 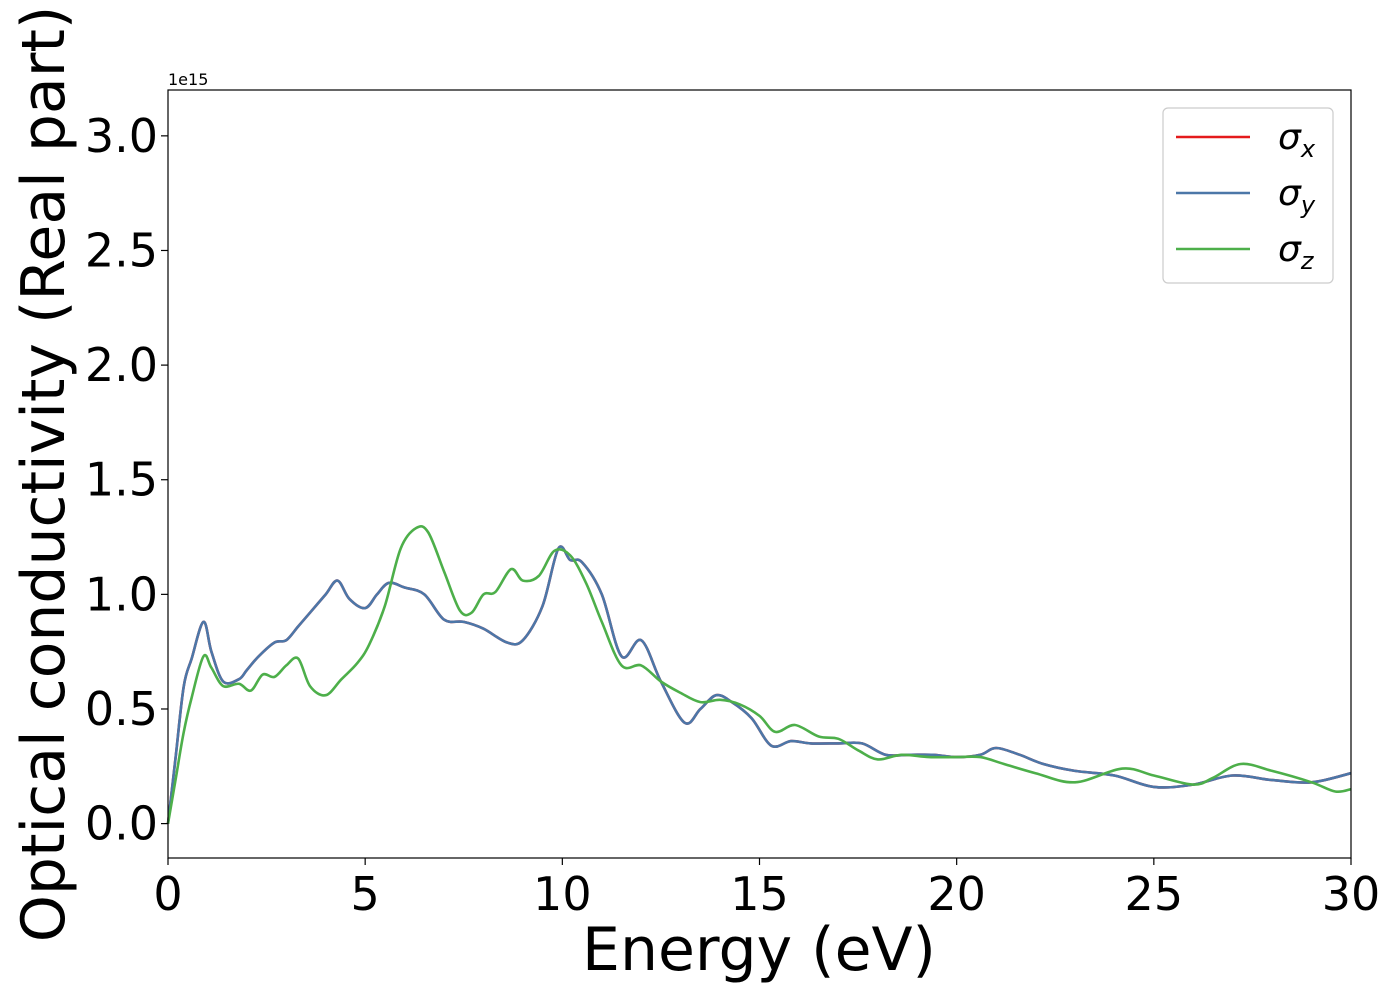 What do you see at coordinates (759, 894) in the screenshot?
I see `x-tick-label: 15` at bounding box center [759, 894].